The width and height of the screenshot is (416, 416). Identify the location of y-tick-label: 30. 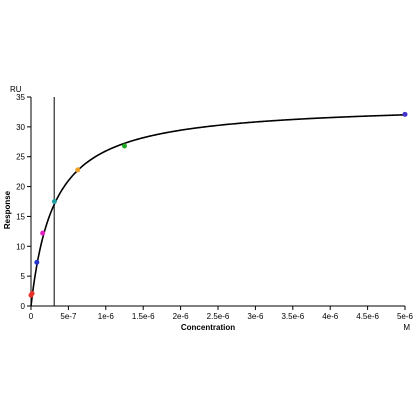
(20, 127).